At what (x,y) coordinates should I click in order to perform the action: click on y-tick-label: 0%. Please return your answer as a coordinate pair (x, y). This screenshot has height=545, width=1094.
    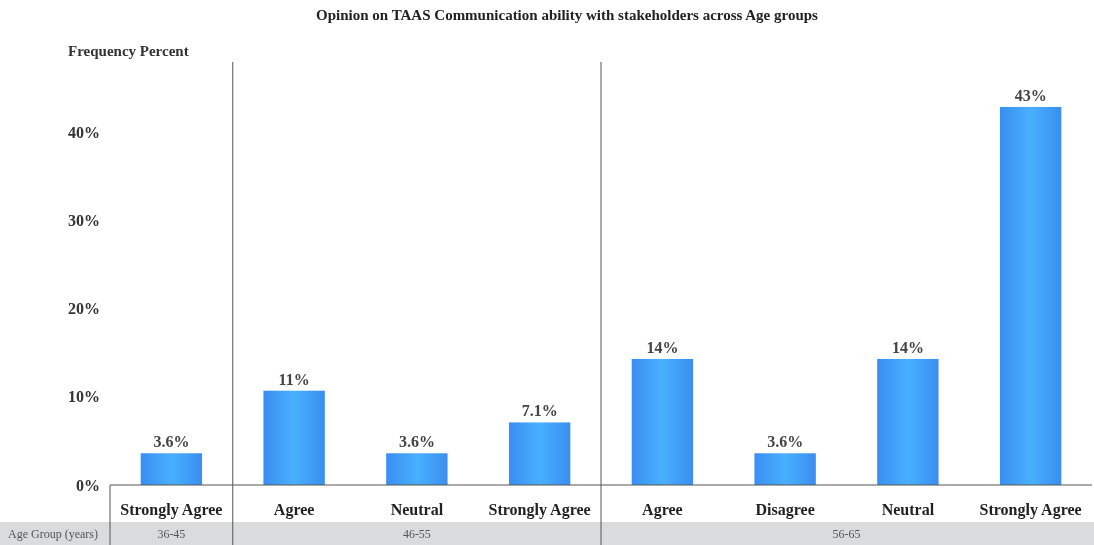
    Looking at the image, I should click on (88, 485).